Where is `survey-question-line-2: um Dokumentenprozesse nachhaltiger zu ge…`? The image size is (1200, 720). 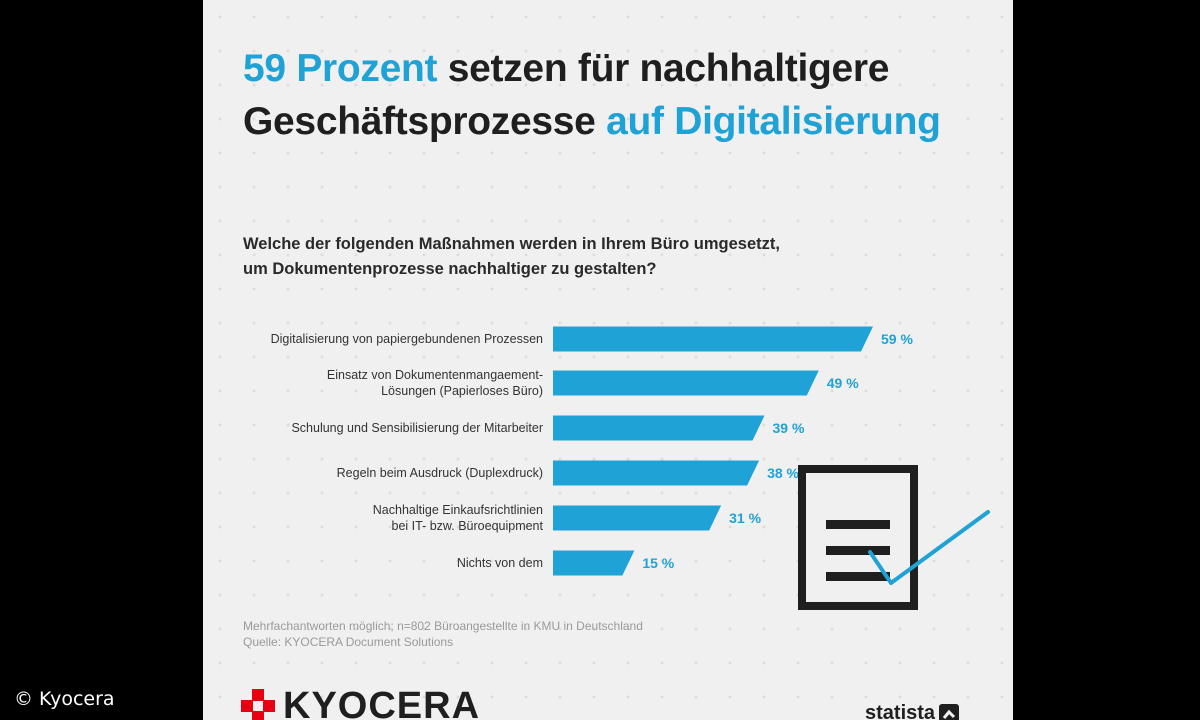
survey-question-line-2: um Dokumentenprozesse nachhaltiger zu ge… is located at coordinates (450, 269).